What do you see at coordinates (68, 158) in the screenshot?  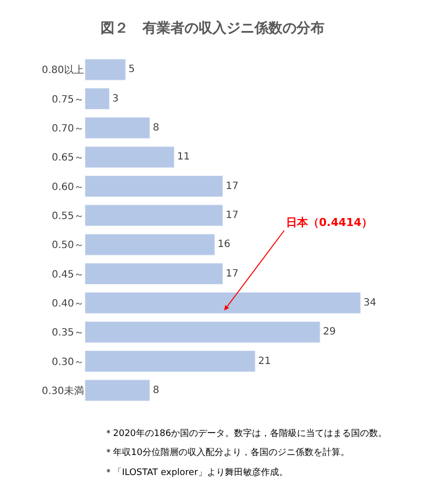 I see `y-tick-label: 0.65～` at bounding box center [68, 158].